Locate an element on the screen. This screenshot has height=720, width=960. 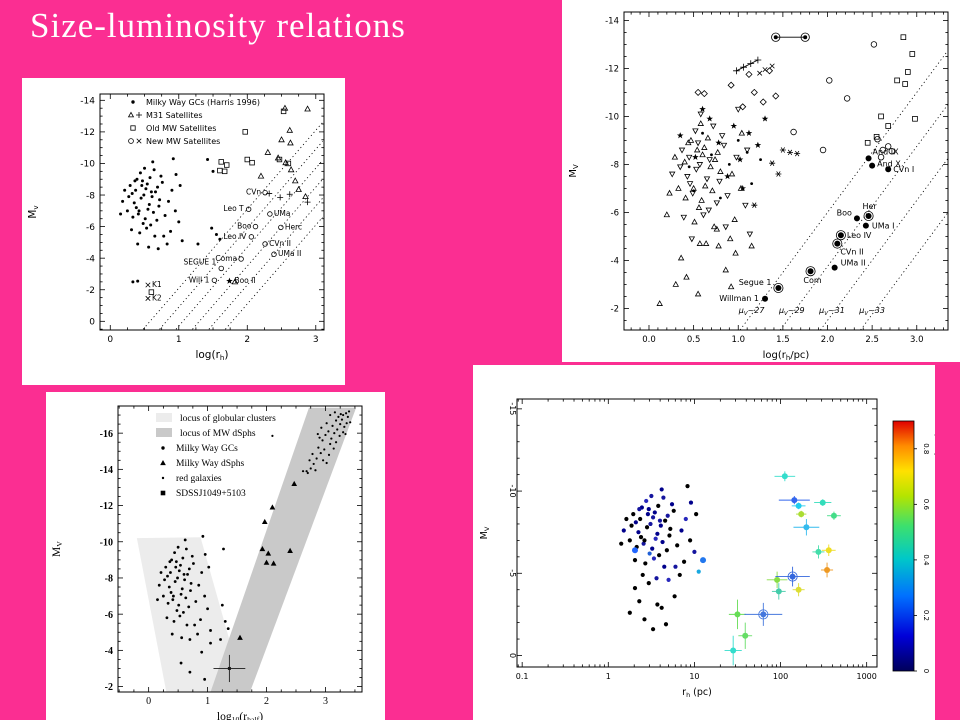
labeled-point-cvn-ii: CVn II is located at coordinates (276, 243).